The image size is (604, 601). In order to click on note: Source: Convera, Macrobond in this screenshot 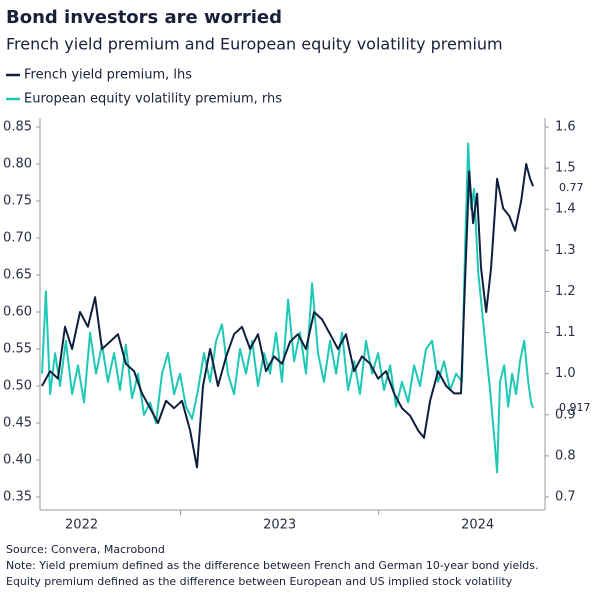, I will do `click(85, 549)`.